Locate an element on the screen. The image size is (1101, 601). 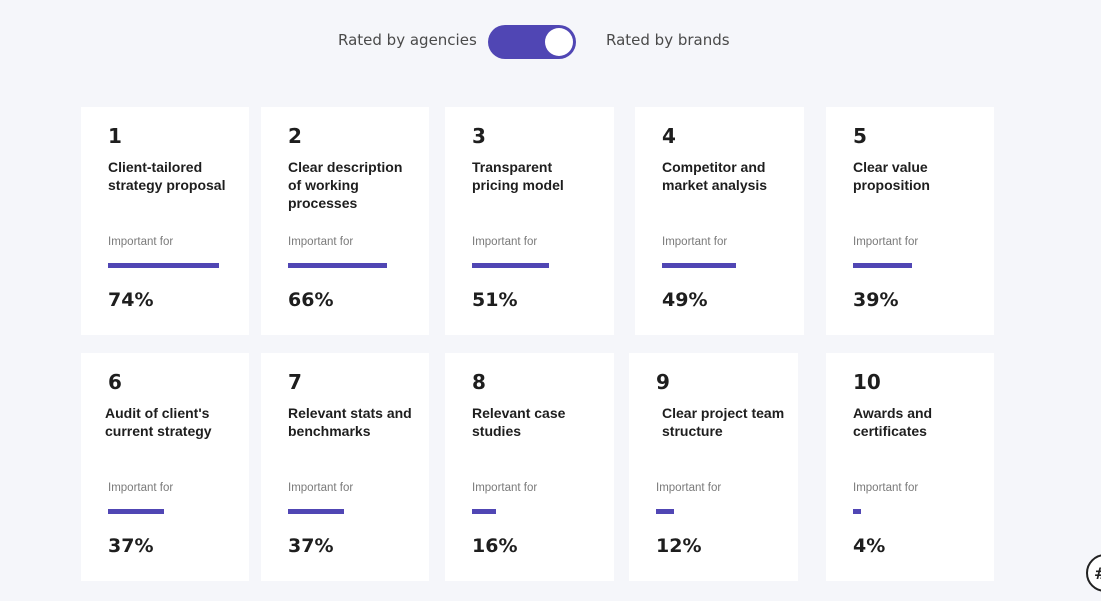
card-percentage: 4% is located at coordinates (869, 546).